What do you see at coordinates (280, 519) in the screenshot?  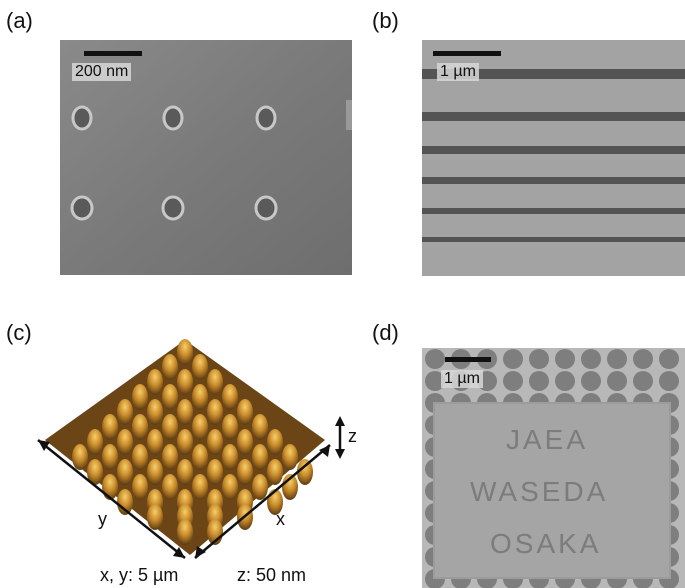 I see `axis-label-x: x` at bounding box center [280, 519].